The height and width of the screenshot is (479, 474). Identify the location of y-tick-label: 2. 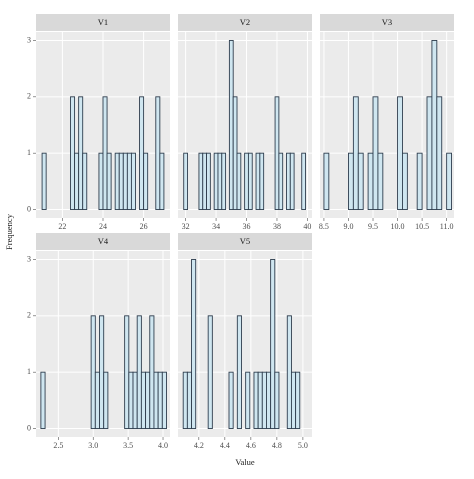
(29, 315).